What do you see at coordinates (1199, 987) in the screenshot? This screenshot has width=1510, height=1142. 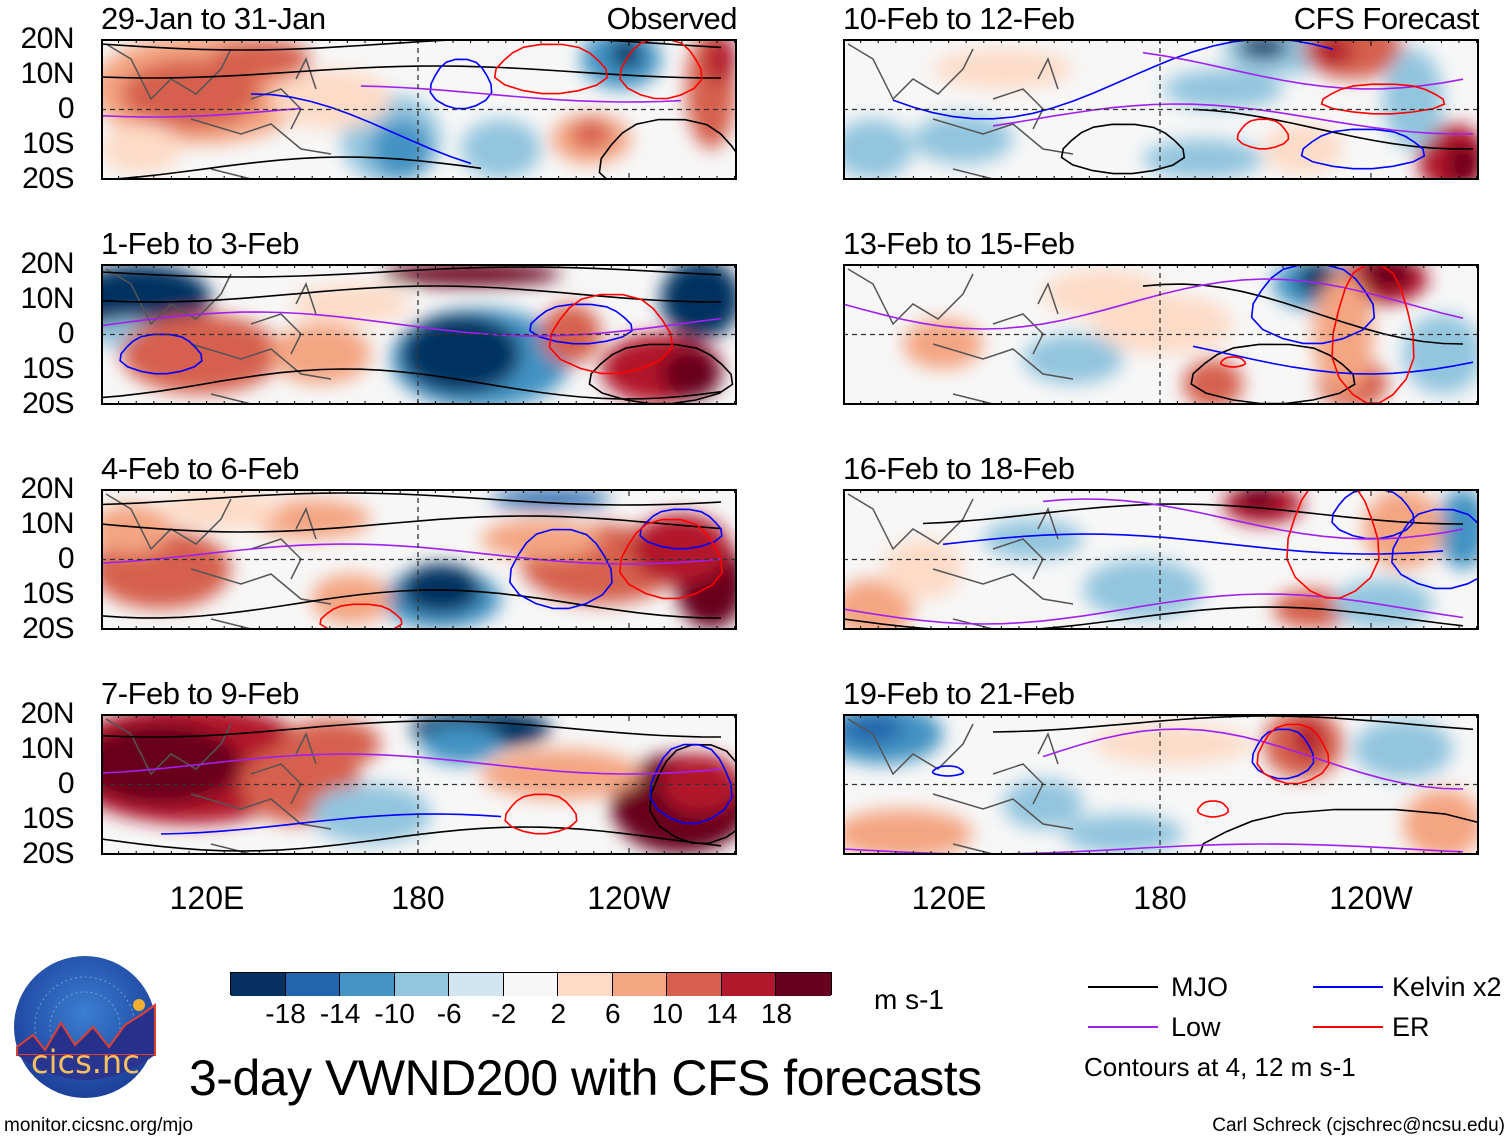 I see `legend-label-mjo: MJO` at bounding box center [1199, 987].